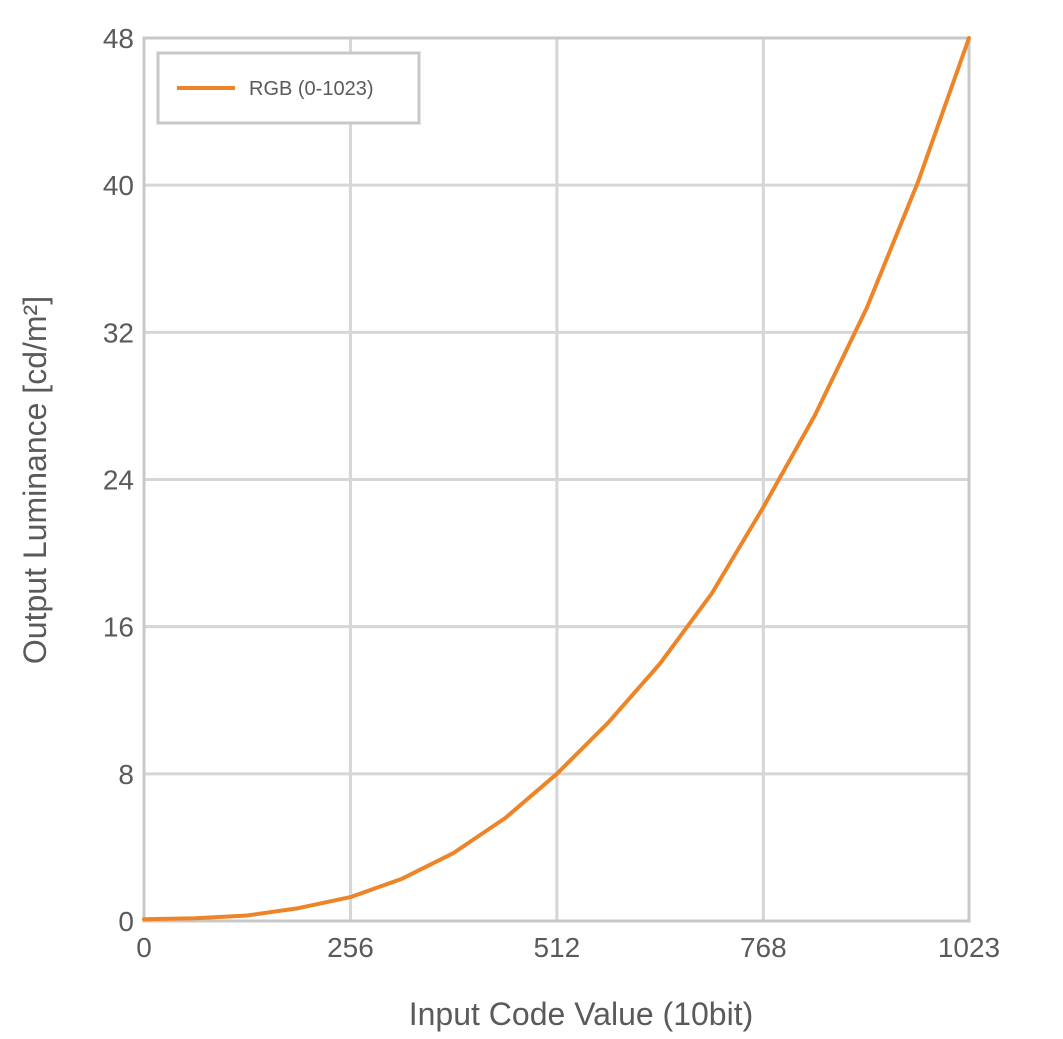 The image size is (1063, 1039). Describe the element at coordinates (118, 185) in the screenshot. I see `y-tick-label: 40` at that location.